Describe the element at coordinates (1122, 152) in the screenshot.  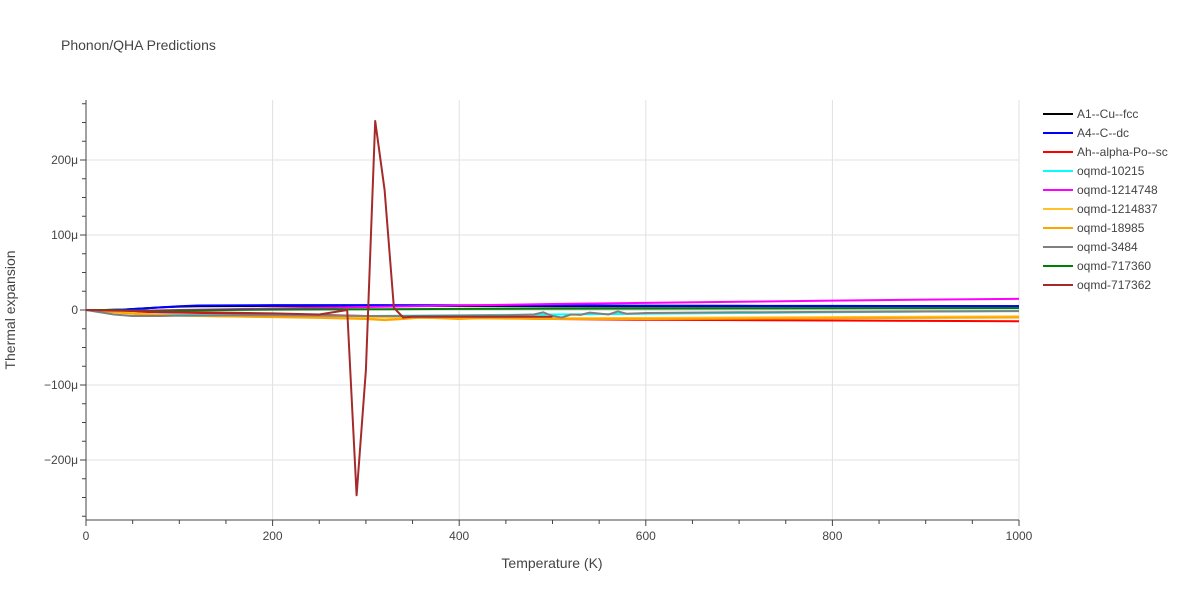
I see `legend-label: Ah--alpha-Po--sc` at that location.